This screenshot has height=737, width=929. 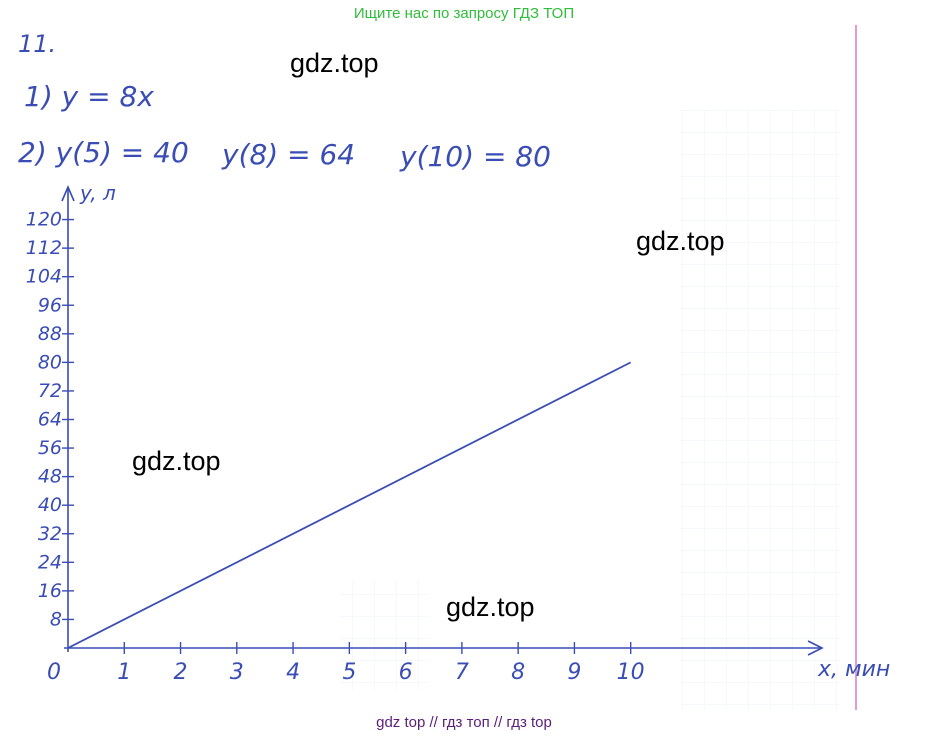 I want to click on note: y(10) = 80, so click(x=475, y=156).